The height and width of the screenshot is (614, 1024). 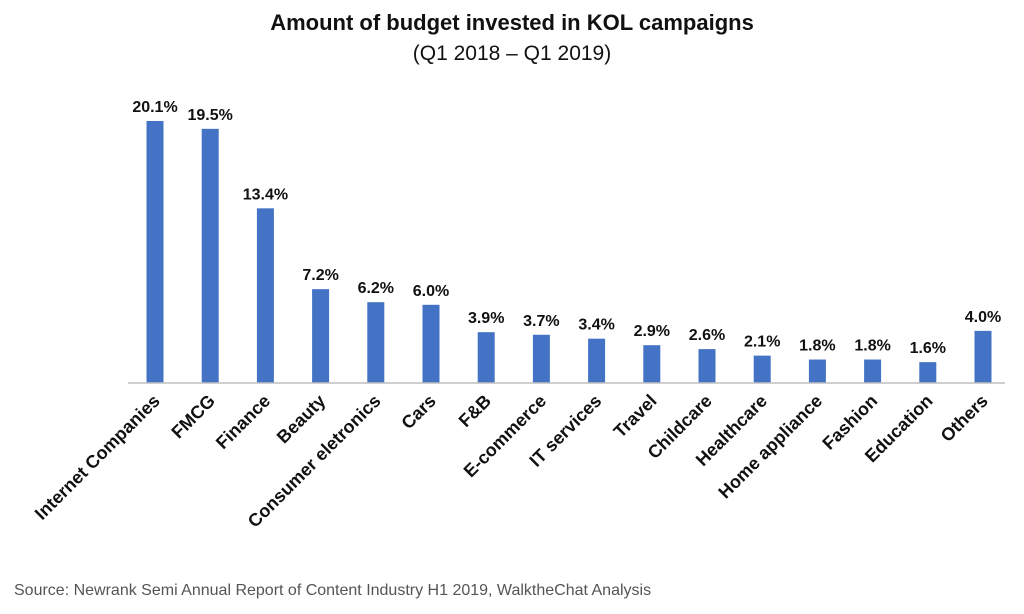 What do you see at coordinates (193, 417) in the screenshot?
I see `category-label-fmcg: FMCG` at bounding box center [193, 417].